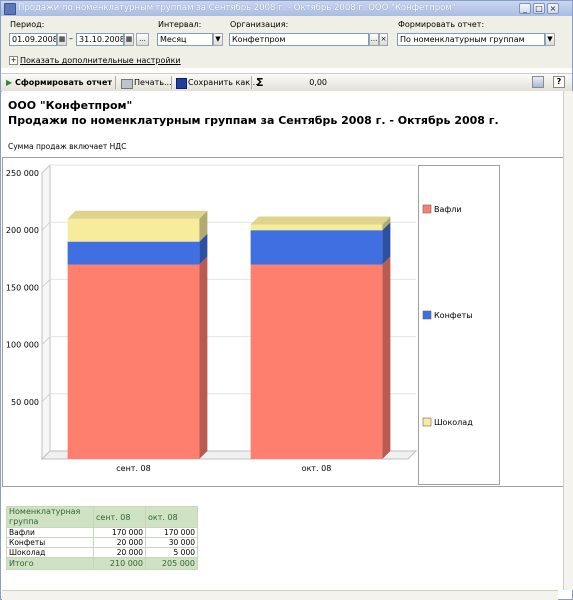 This screenshot has height=600, width=573. I want to click on table-row: Конфеты 20 000 30 000, so click(102, 542).